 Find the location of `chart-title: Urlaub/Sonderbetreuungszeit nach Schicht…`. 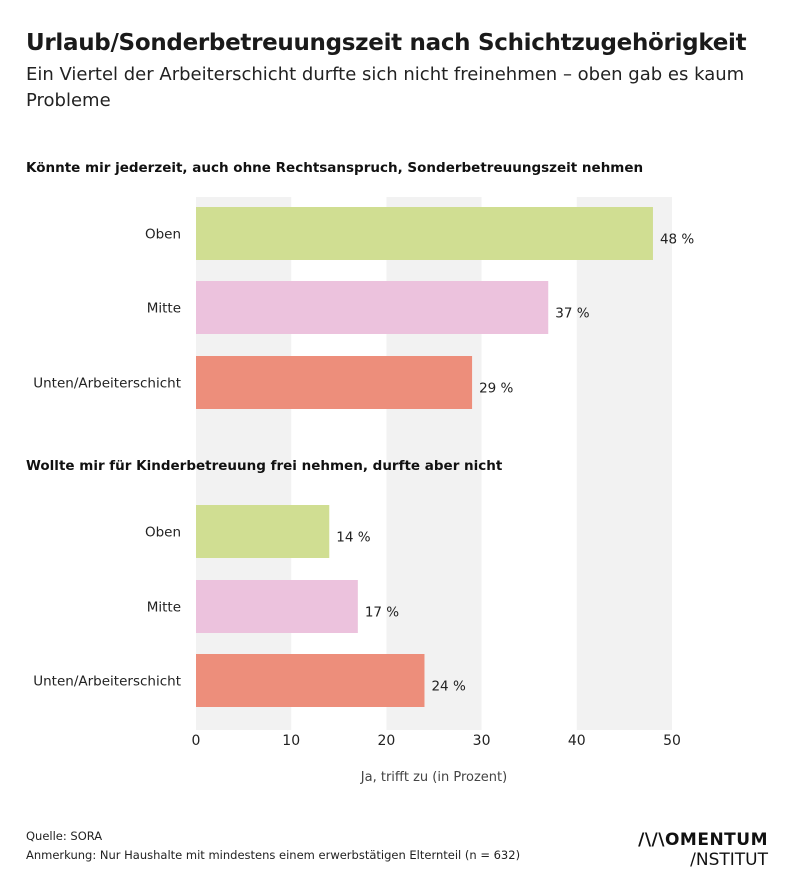

chart-title: Urlaub/Sonderbetreuungszeit nach Schicht… is located at coordinates (386, 43).